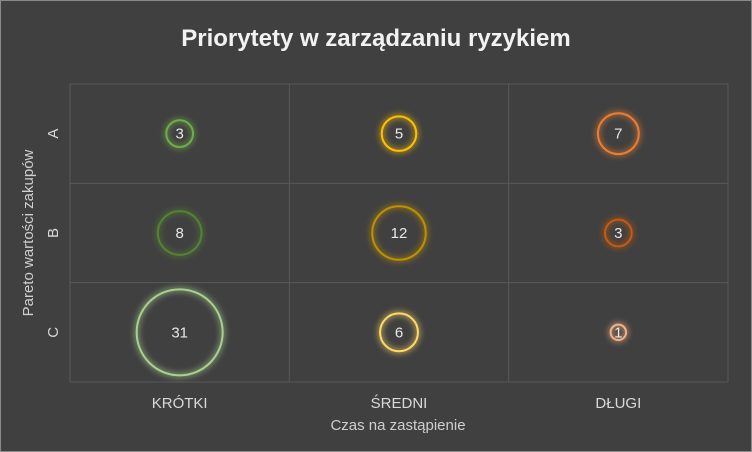 This screenshot has width=752, height=452. I want to click on bubble: 5, so click(399, 133).